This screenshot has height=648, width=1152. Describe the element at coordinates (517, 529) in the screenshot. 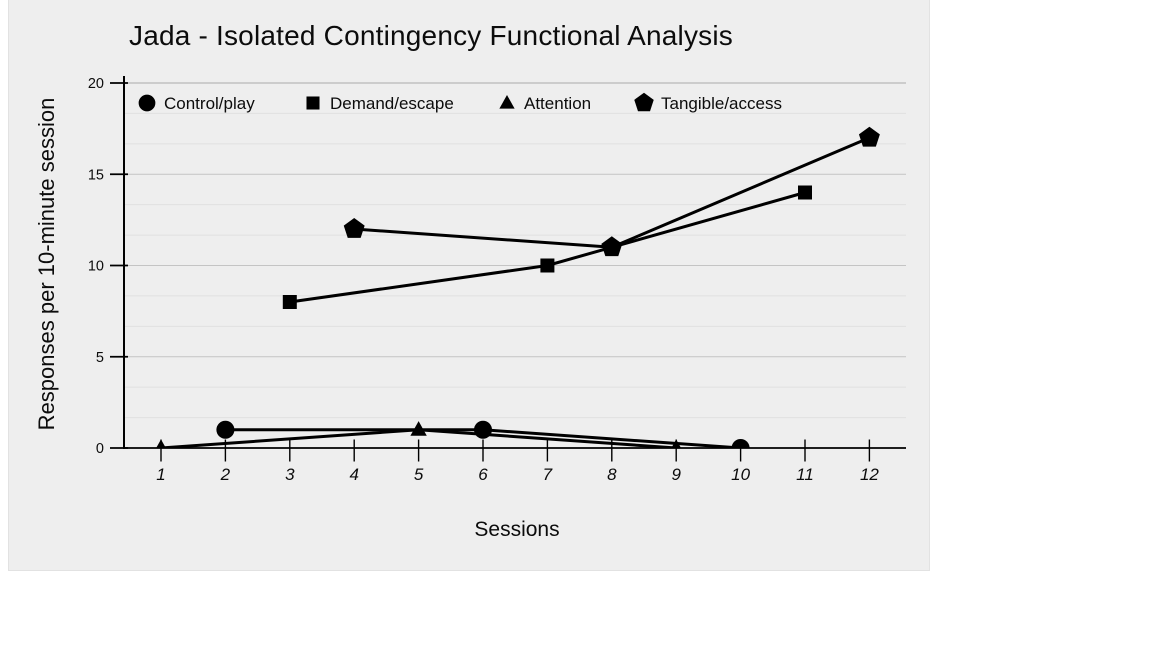

I see `x-axis-title: Sessions` at that location.